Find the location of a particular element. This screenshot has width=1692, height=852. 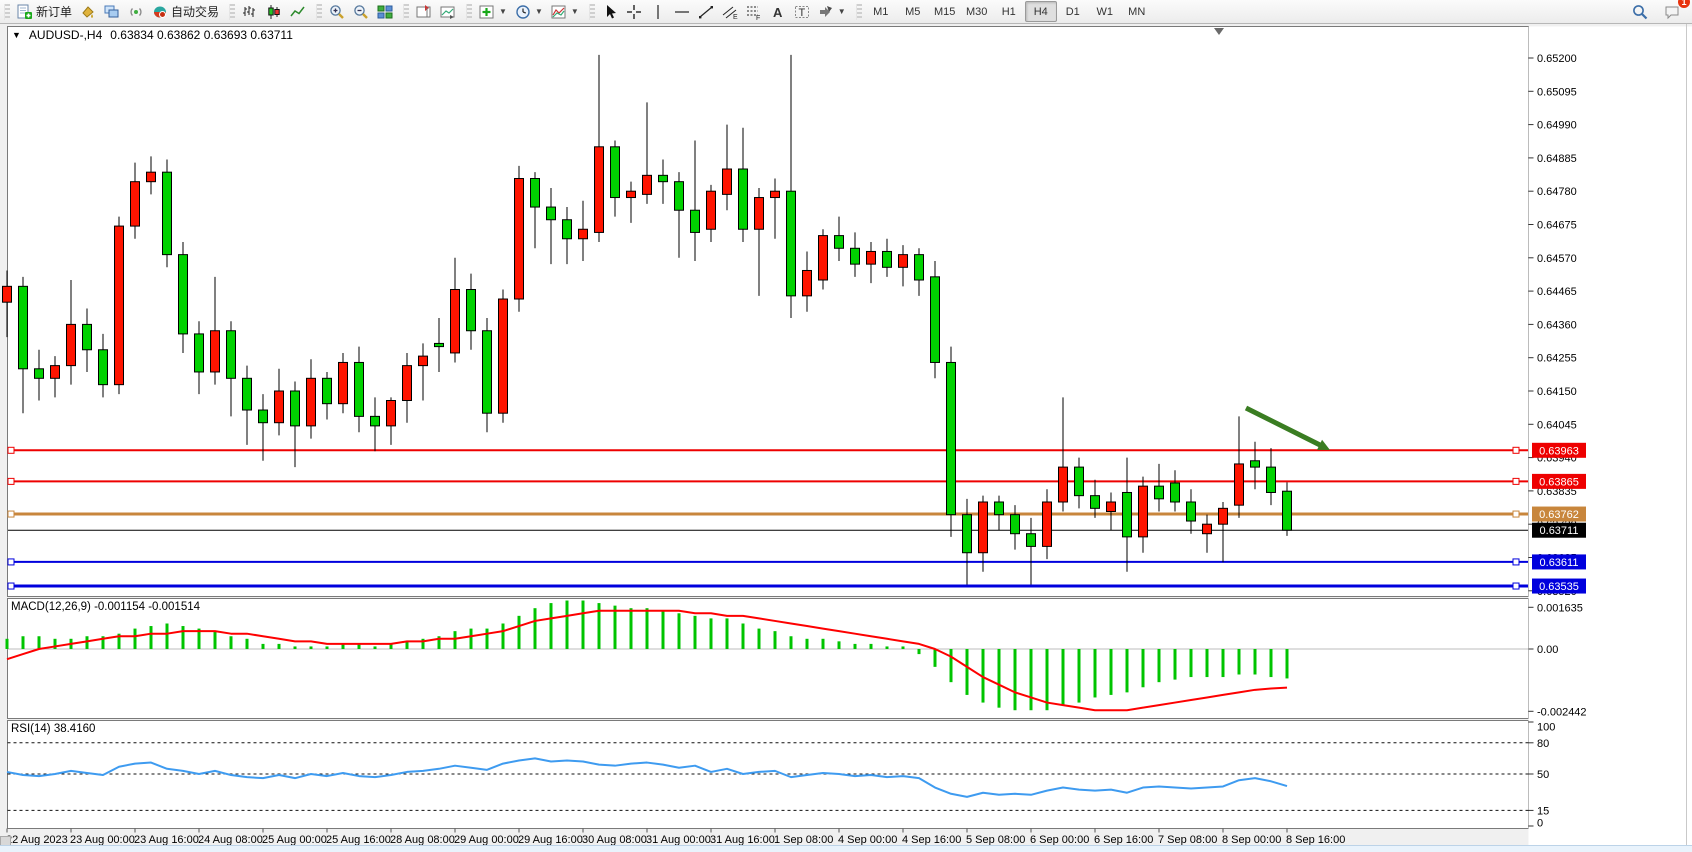

toolbar-button-text: A is located at coordinates (778, 11).